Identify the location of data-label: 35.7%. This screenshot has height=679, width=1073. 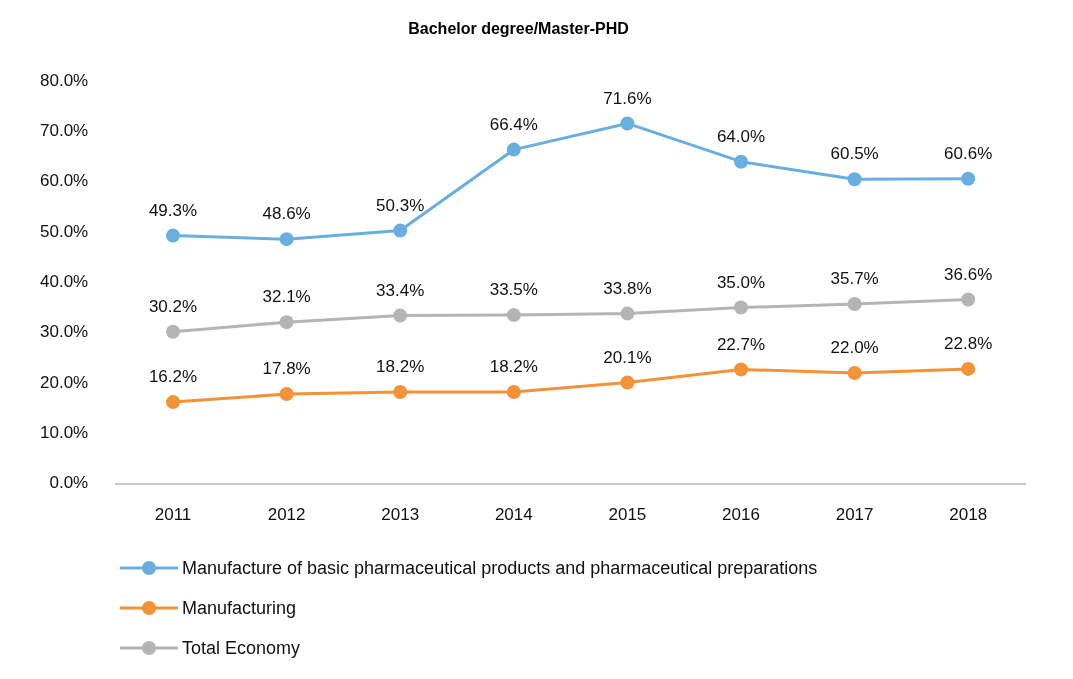
(854, 279).